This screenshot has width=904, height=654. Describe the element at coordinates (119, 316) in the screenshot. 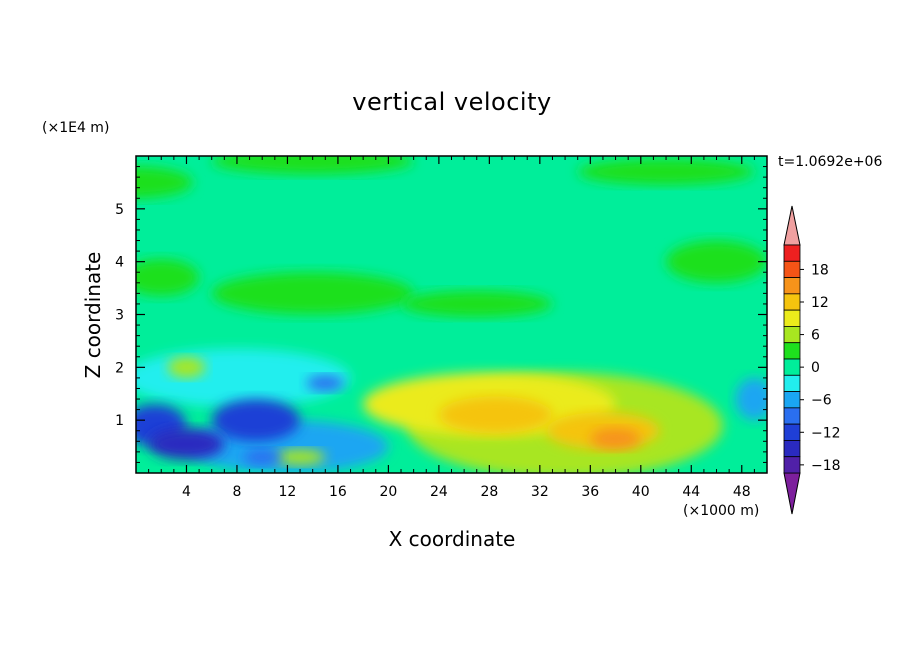

I see `y-tick-label: 3` at that location.